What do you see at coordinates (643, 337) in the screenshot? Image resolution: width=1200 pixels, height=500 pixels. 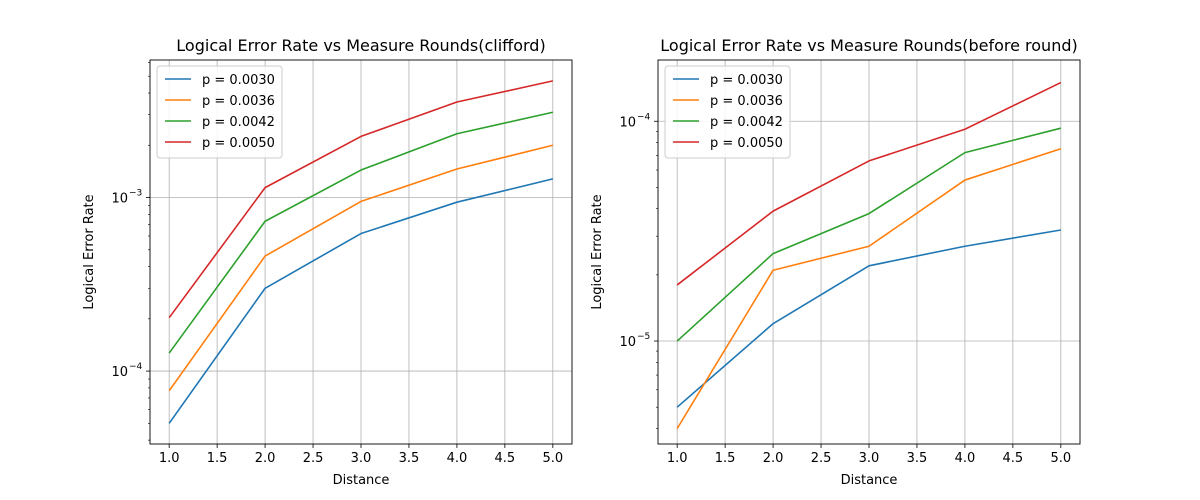 I see `y-tick-exponent: −5` at bounding box center [643, 337].